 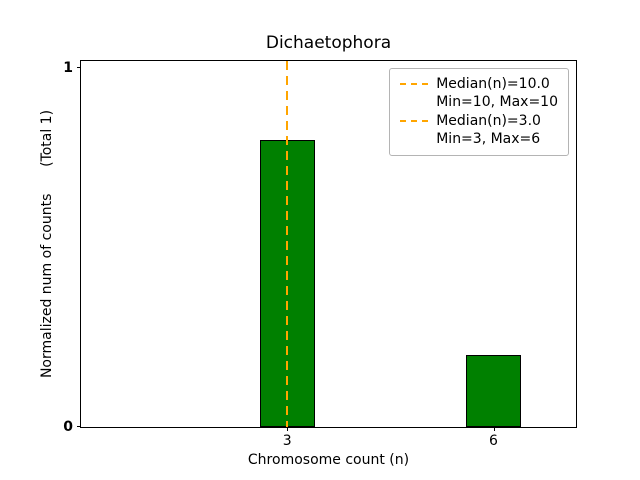 I want to click on y-tick-label: 1, so click(x=68, y=68).